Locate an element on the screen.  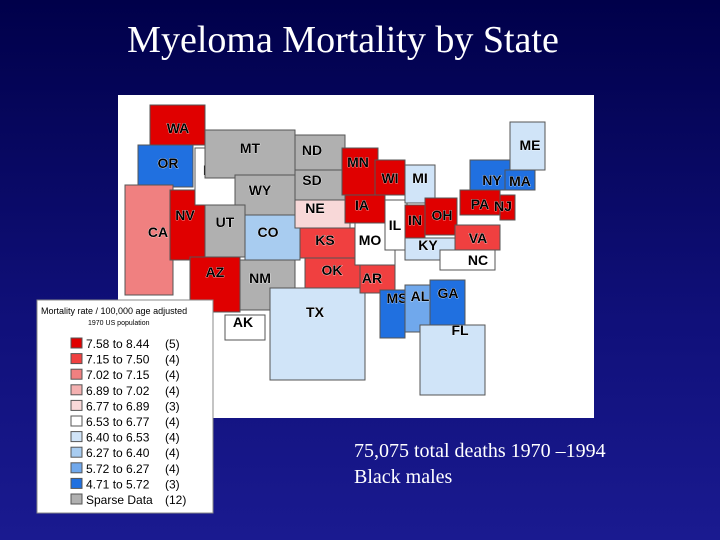
legend-range: 6.40 to 6.53 is located at coordinates (118, 438).